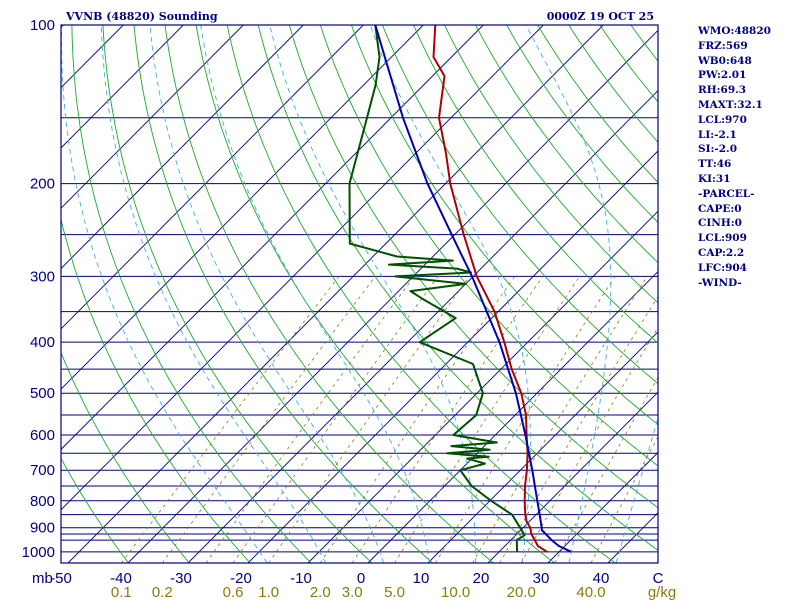 This screenshot has height=600, width=800. What do you see at coordinates (601, 578) in the screenshot?
I see `temperature-tick-label: 40` at bounding box center [601, 578].